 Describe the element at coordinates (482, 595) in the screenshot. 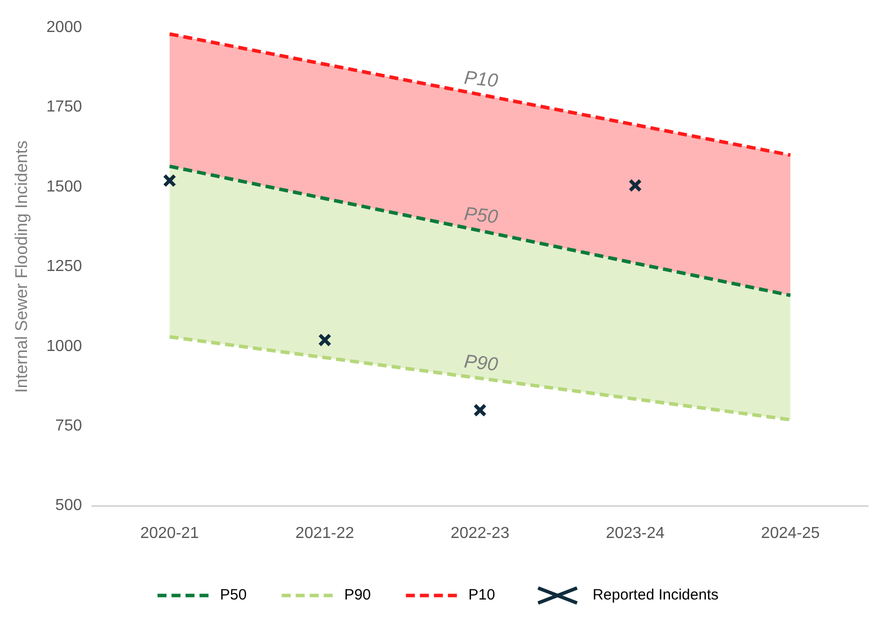

I see `legend-label: P10` at that location.